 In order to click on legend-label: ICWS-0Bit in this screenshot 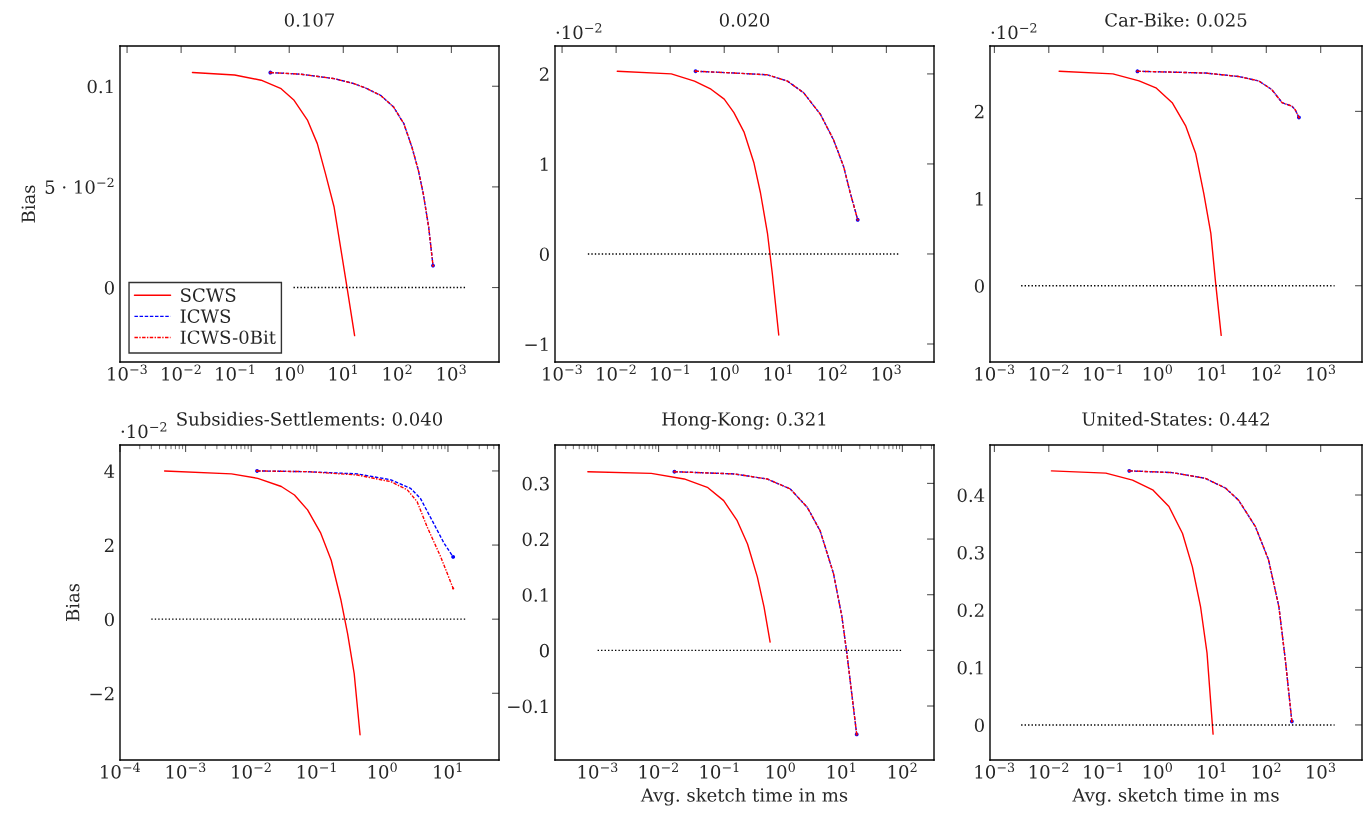, I will do `click(228, 337)`.